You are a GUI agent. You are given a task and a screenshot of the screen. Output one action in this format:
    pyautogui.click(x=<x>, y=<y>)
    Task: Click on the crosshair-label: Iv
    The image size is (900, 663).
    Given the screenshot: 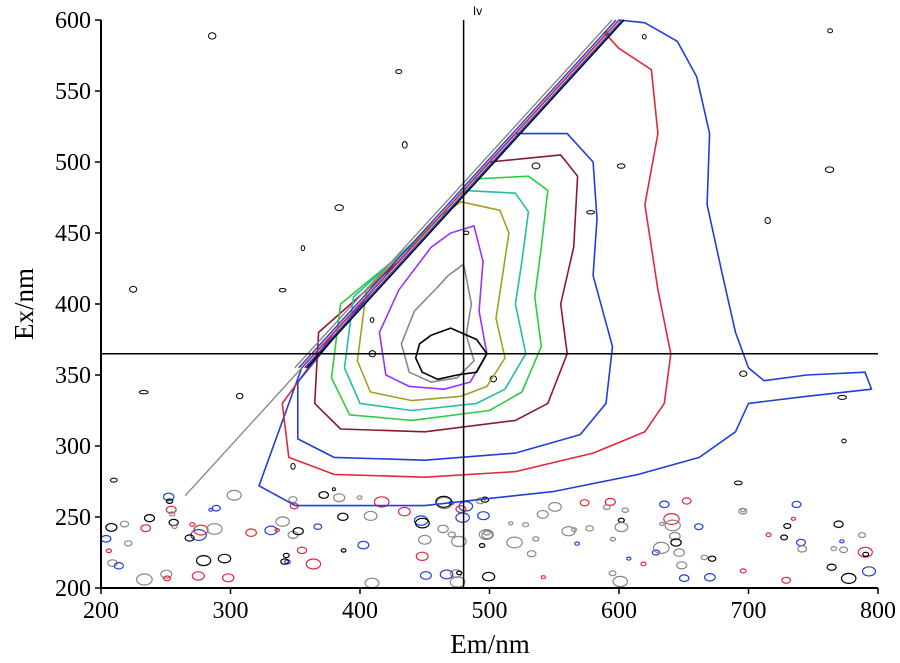 What is the action you would take?
    pyautogui.click(x=477, y=11)
    